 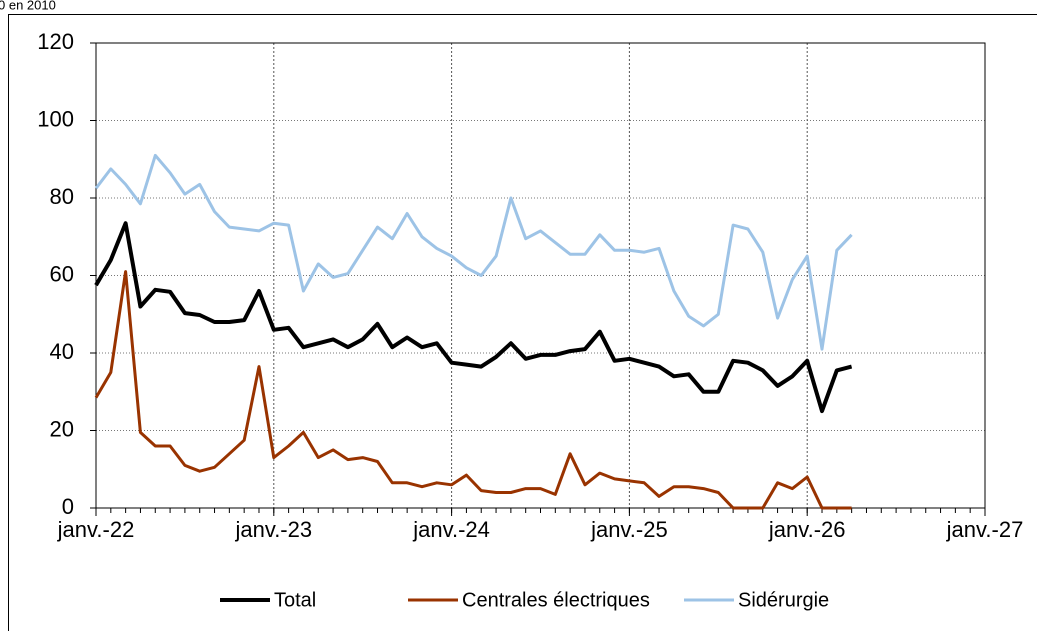 What do you see at coordinates (295, 600) in the screenshot?
I see `legend-label: Total` at bounding box center [295, 600].